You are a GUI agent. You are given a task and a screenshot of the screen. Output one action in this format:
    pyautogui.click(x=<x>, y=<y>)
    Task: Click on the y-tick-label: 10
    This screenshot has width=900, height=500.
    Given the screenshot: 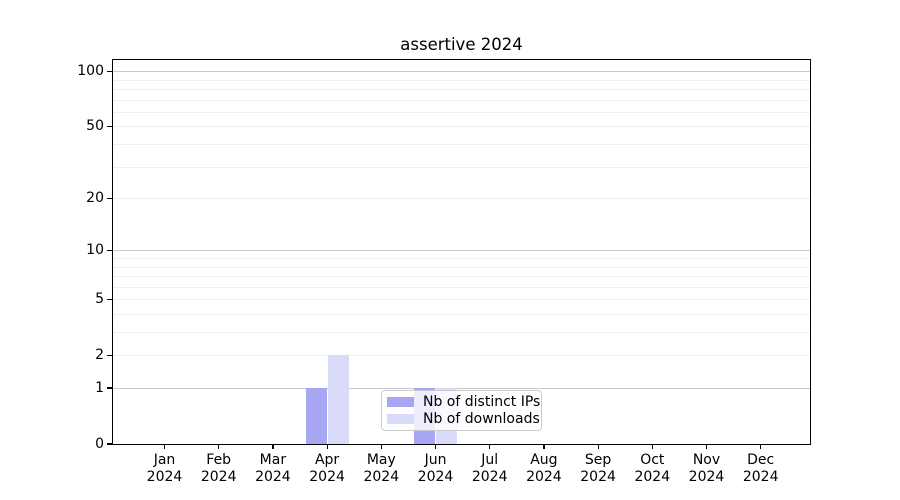 What is the action you would take?
    pyautogui.click(x=95, y=250)
    